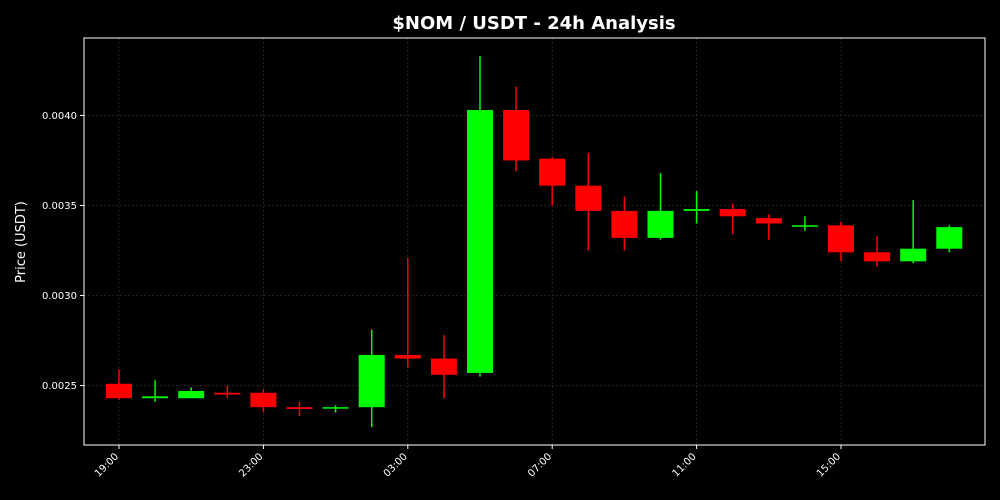 The height and width of the screenshot is (500, 1000). I want to click on candle-1900, so click(119, 384).